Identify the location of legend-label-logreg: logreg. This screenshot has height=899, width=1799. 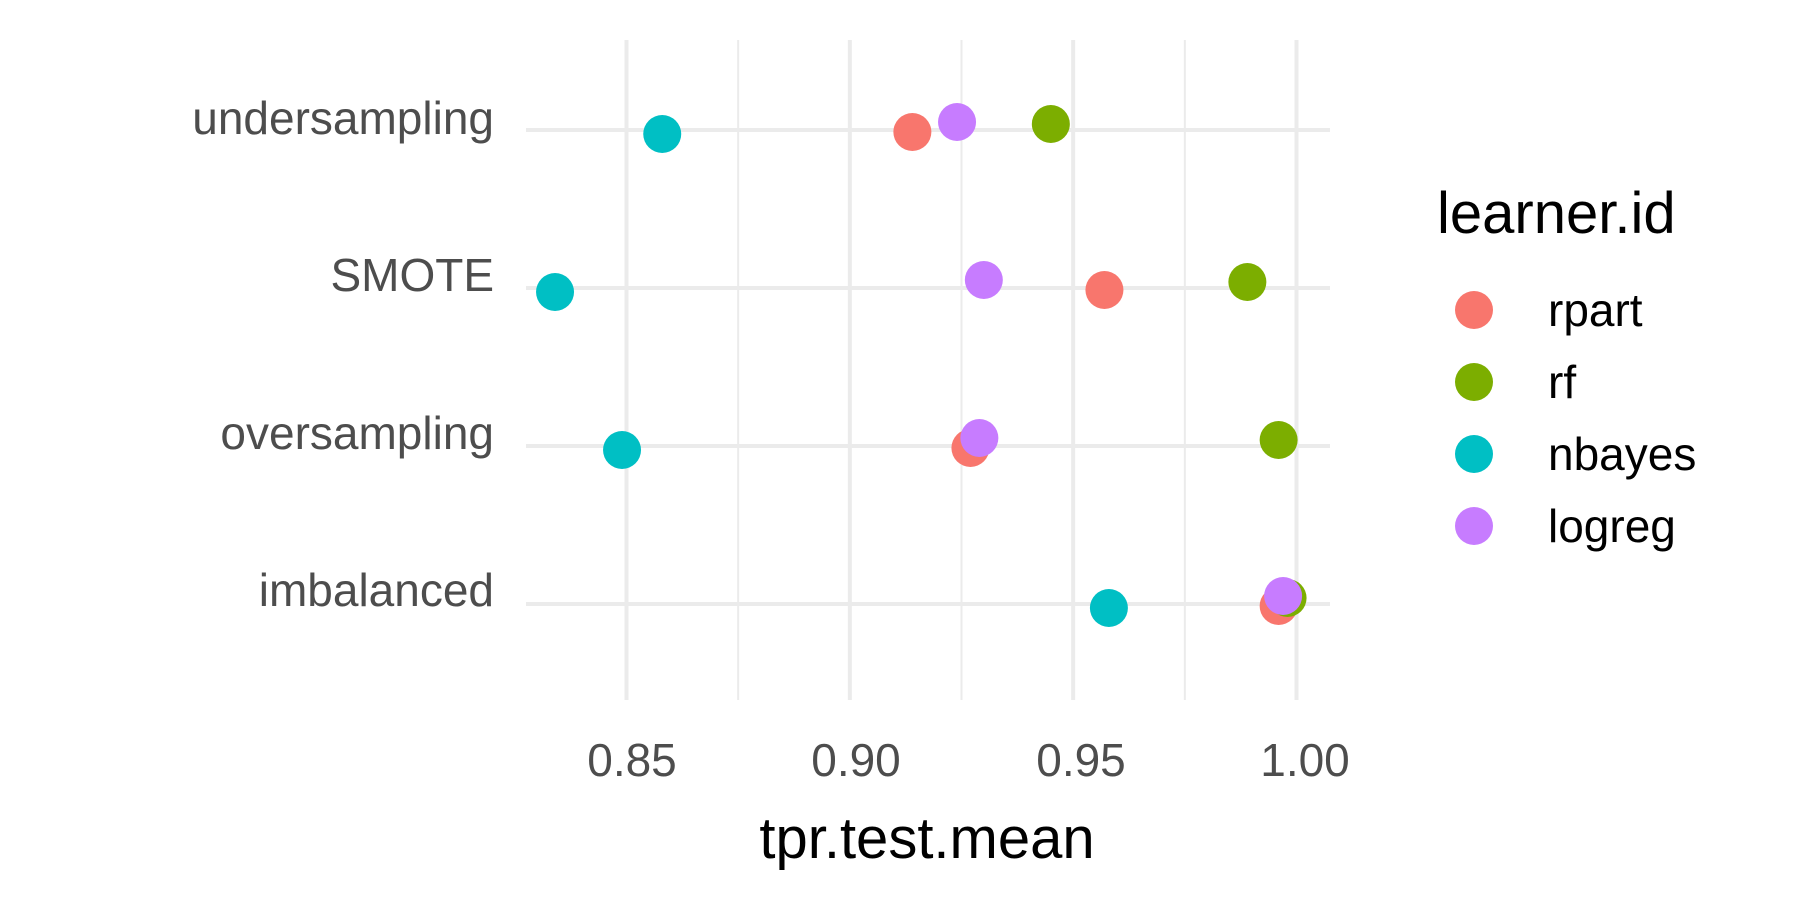
(1612, 526).